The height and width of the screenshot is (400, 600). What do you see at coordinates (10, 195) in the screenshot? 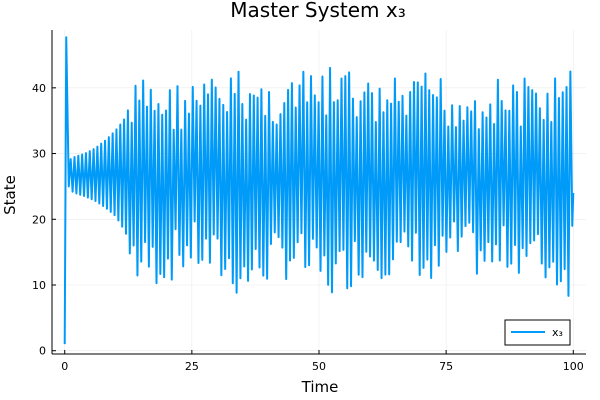
I see `y-axis-label: State` at bounding box center [10, 195].